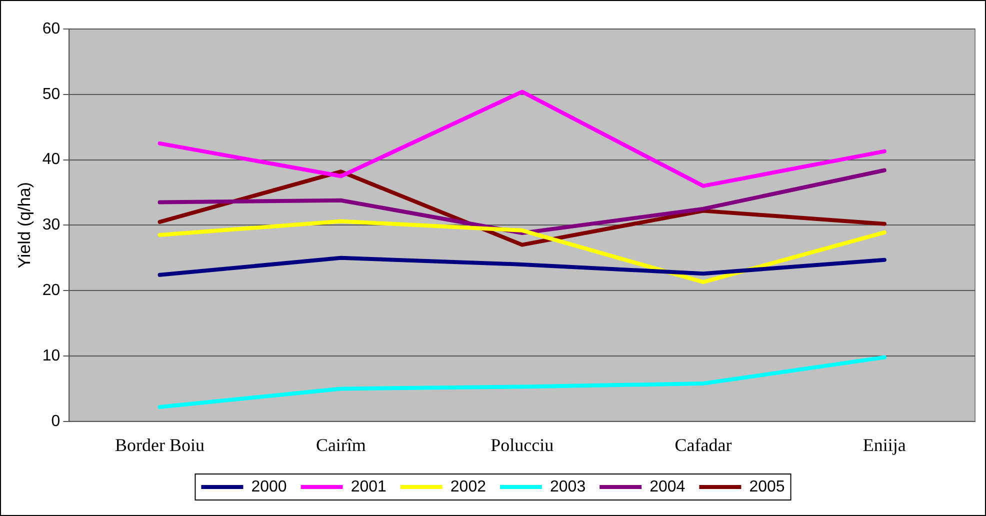 This screenshot has width=986, height=516. I want to click on y-tick-label: 30, so click(51, 225).